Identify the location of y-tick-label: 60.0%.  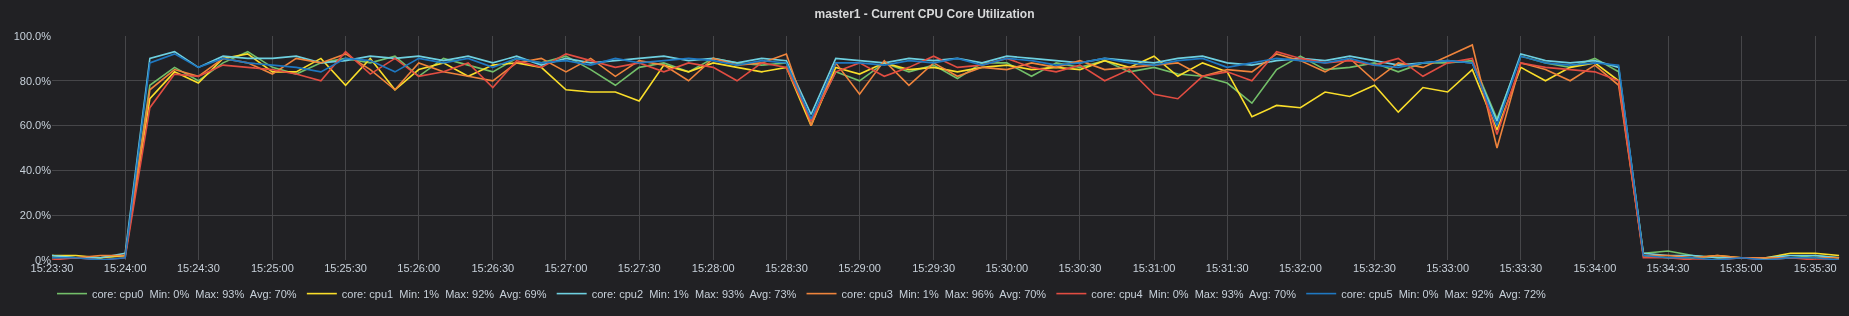
(35, 125).